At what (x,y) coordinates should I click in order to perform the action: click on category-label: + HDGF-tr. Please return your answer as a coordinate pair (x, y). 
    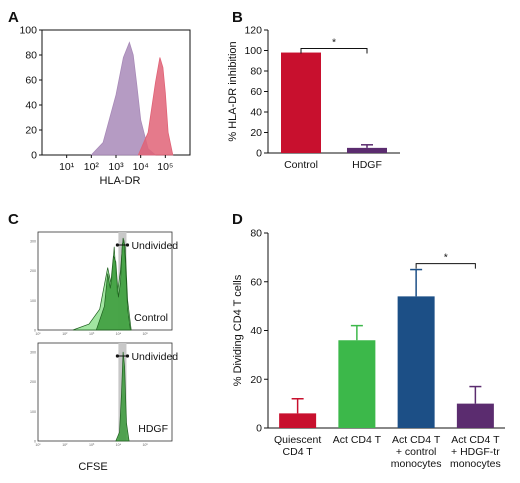
    Looking at the image, I should click on (475, 452).